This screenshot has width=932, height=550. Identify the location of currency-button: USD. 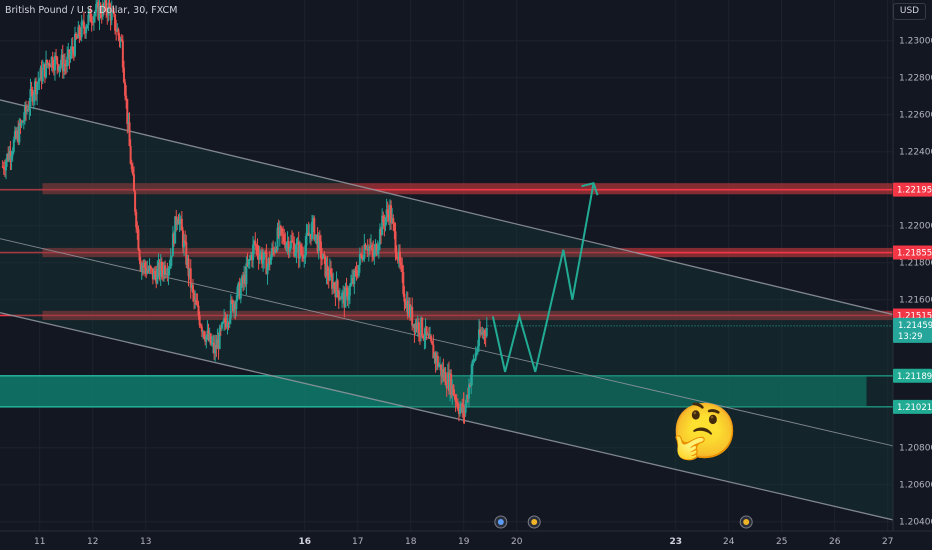
(909, 11).